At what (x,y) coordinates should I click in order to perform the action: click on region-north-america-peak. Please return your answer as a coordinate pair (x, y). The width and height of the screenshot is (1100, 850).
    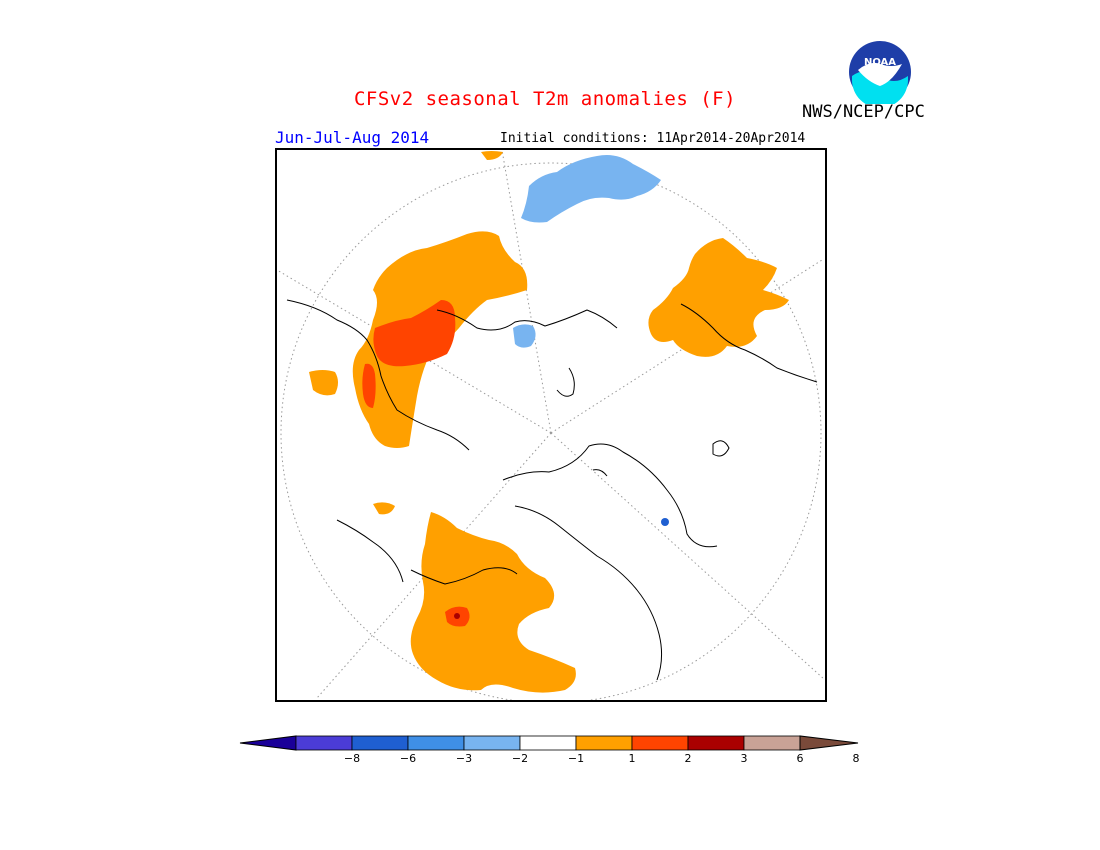
    Looking at the image, I should click on (457, 616).